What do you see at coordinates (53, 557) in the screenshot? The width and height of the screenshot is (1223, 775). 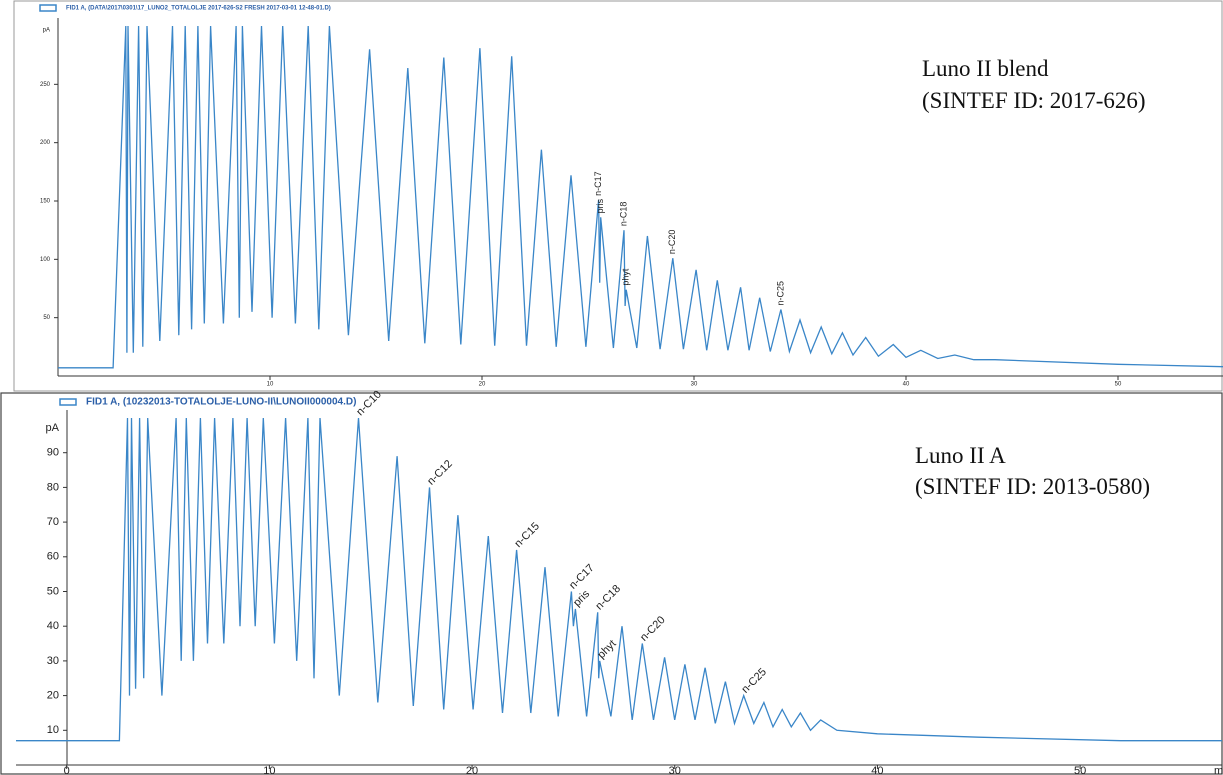 I see `y-tick-label: 60` at bounding box center [53, 557].